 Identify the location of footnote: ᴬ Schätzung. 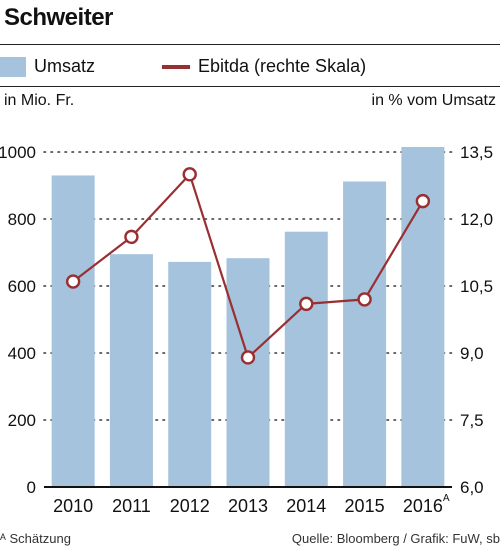
(35, 538).